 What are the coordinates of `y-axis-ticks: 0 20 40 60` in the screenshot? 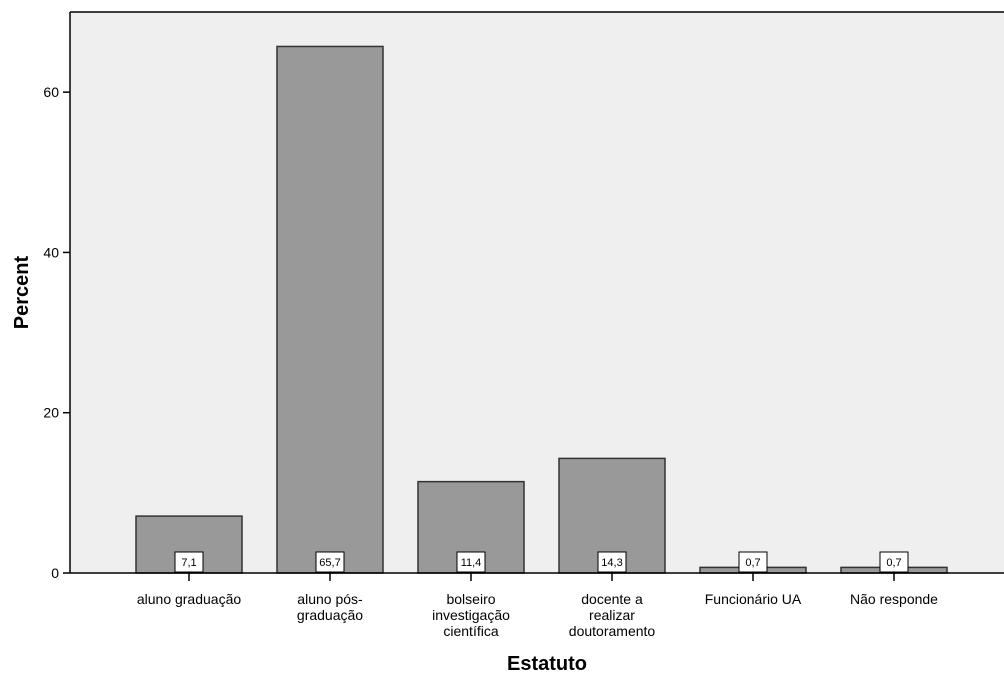 It's located at (56, 332).